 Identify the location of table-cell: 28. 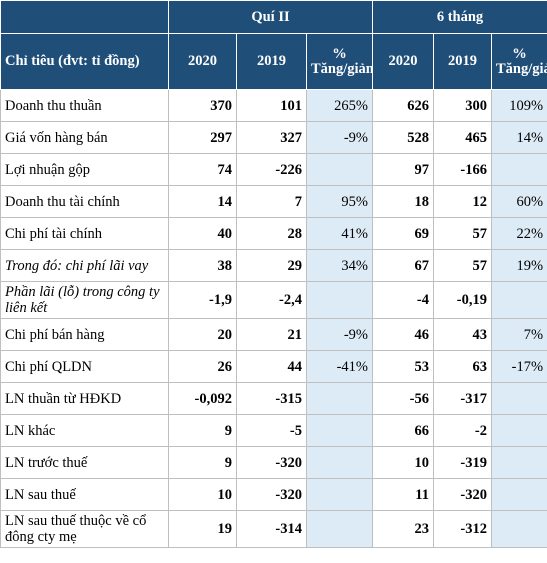
(271, 233).